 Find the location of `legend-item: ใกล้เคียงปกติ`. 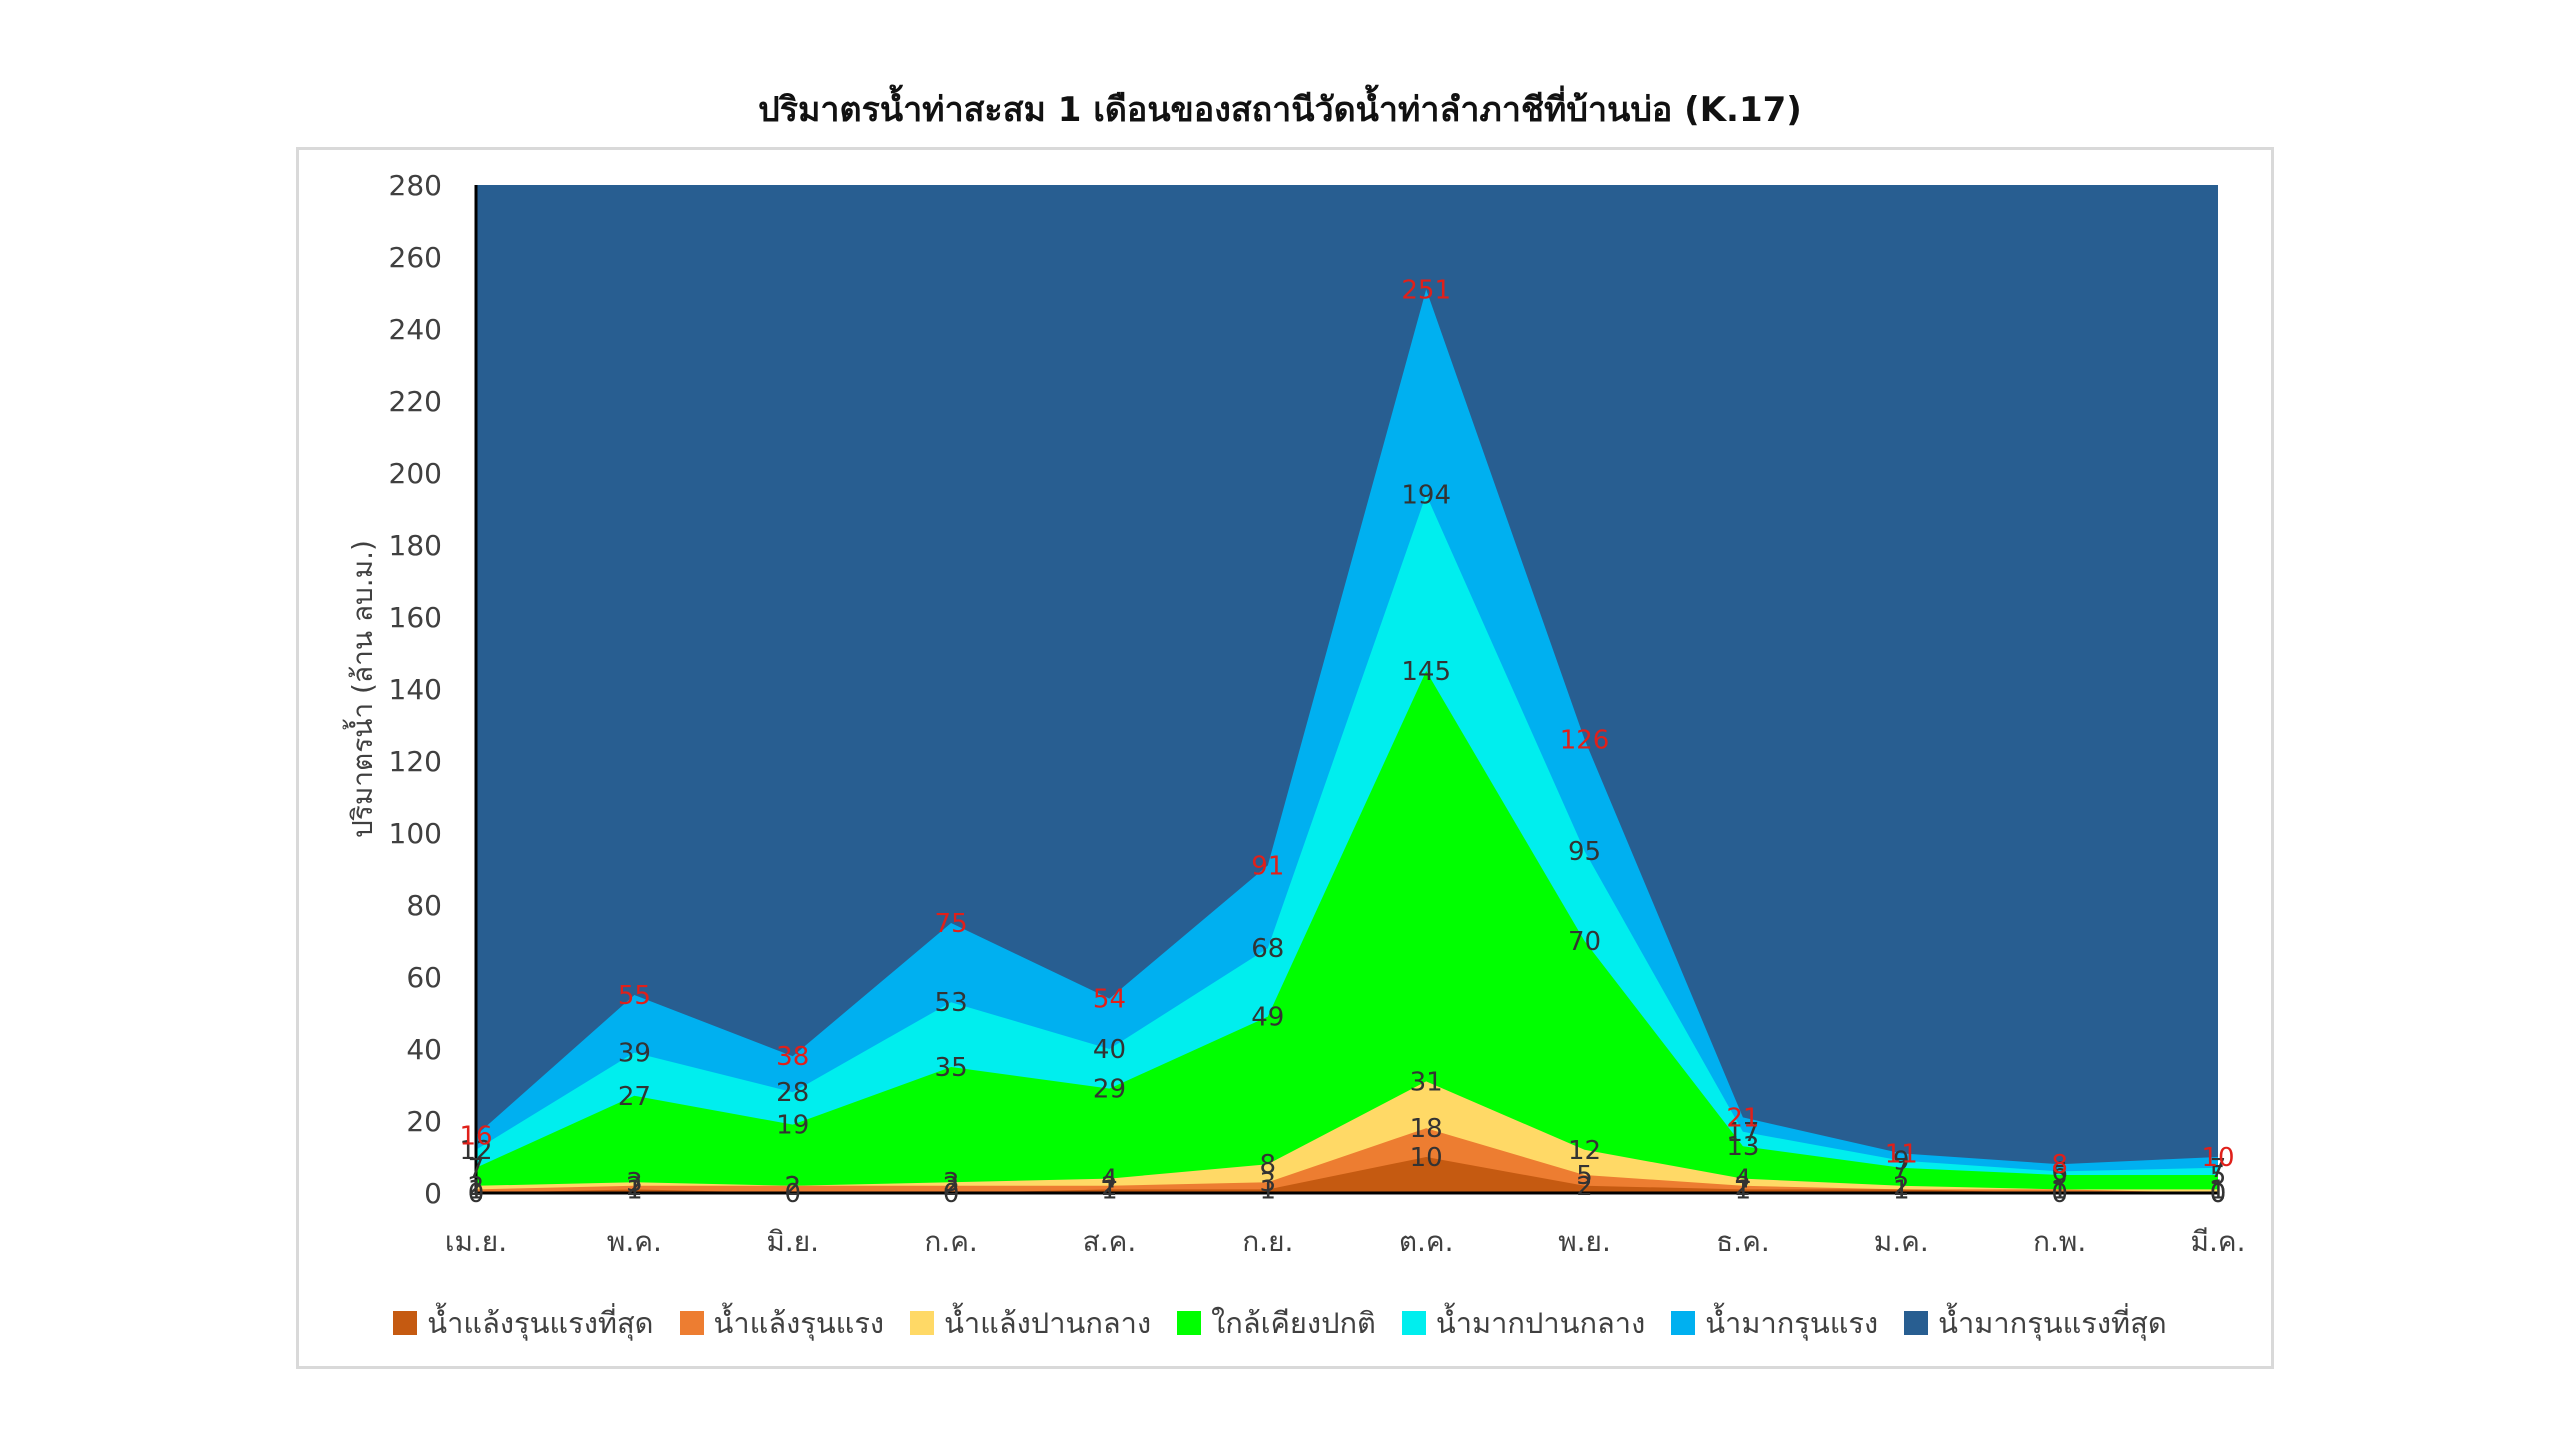

legend-item: ใกล้เคียงปกติ is located at coordinates (1276, 1323).